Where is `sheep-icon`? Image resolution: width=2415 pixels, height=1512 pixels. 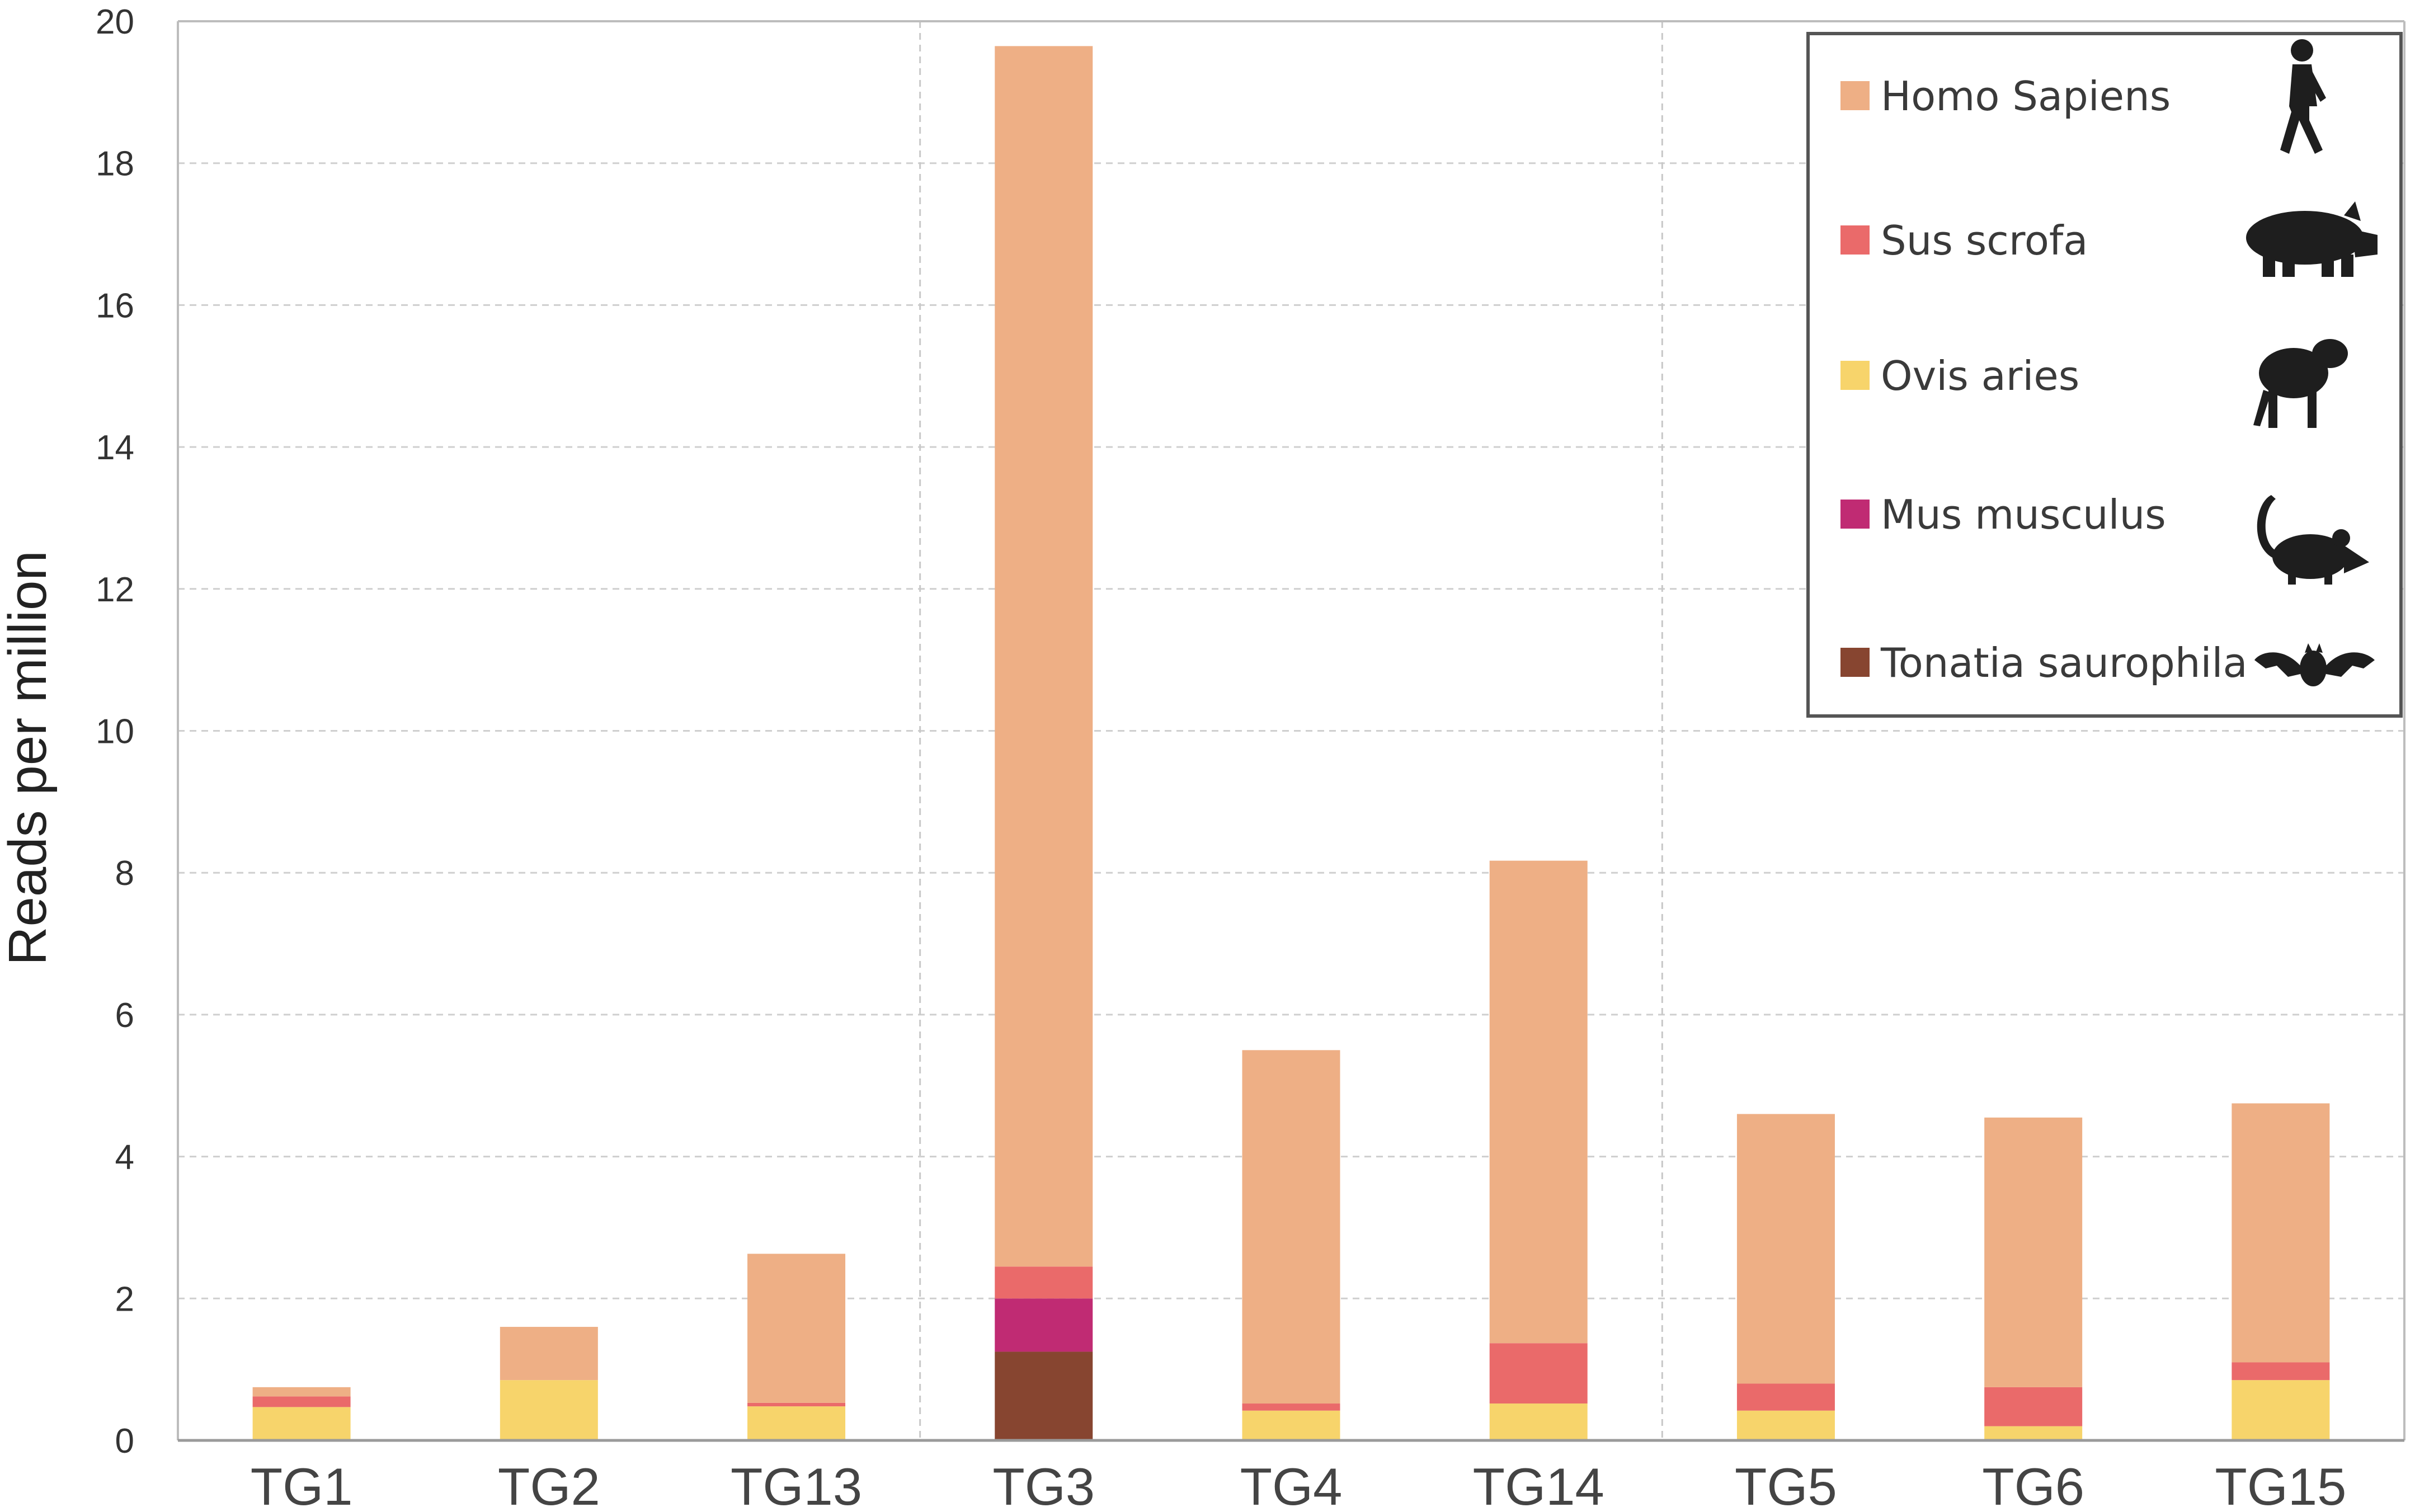
sheep-icon is located at coordinates (2301, 384).